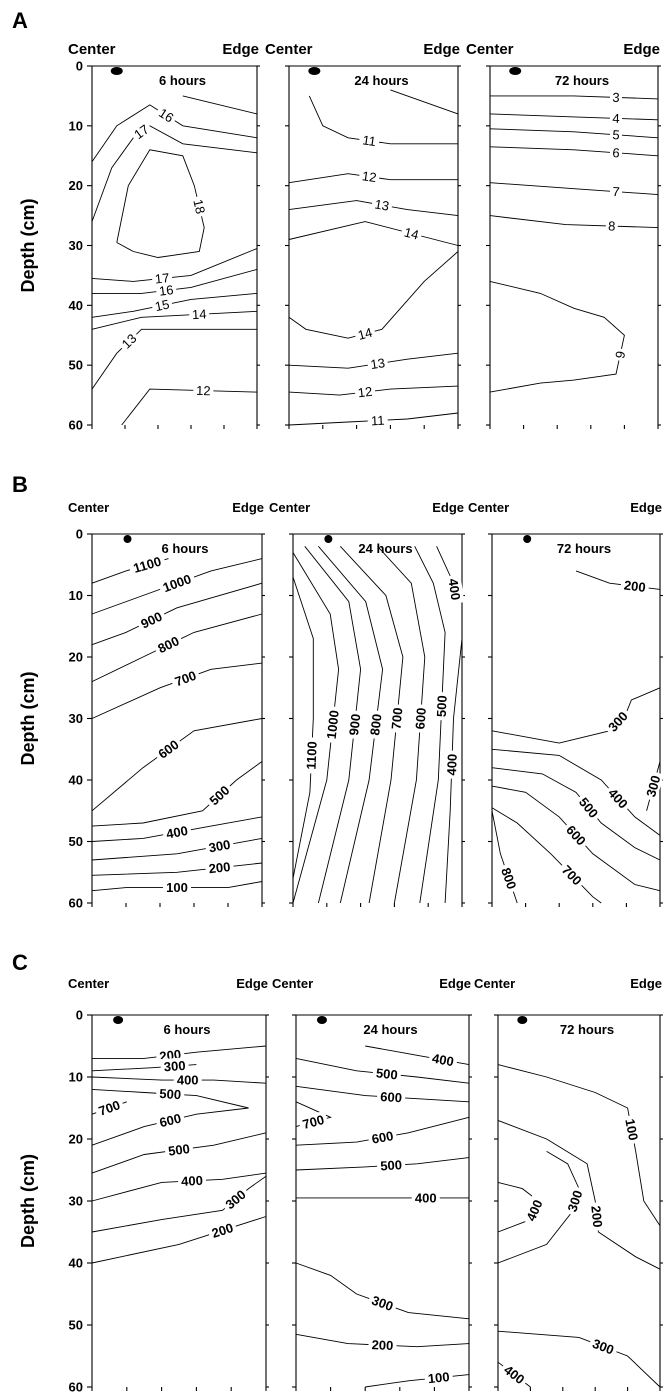 The image size is (664, 1393). Describe the element at coordinates (616, 118) in the screenshot. I see `contour-label: 4` at that location.